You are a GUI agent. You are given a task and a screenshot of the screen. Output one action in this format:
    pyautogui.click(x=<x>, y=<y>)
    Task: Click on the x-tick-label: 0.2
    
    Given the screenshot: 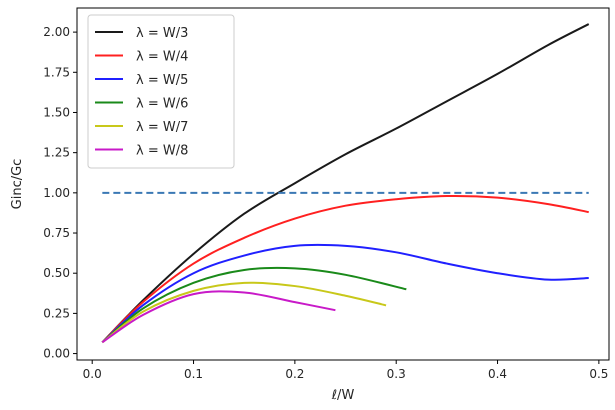 What is the action you would take?
    pyautogui.click(x=294, y=374)
    